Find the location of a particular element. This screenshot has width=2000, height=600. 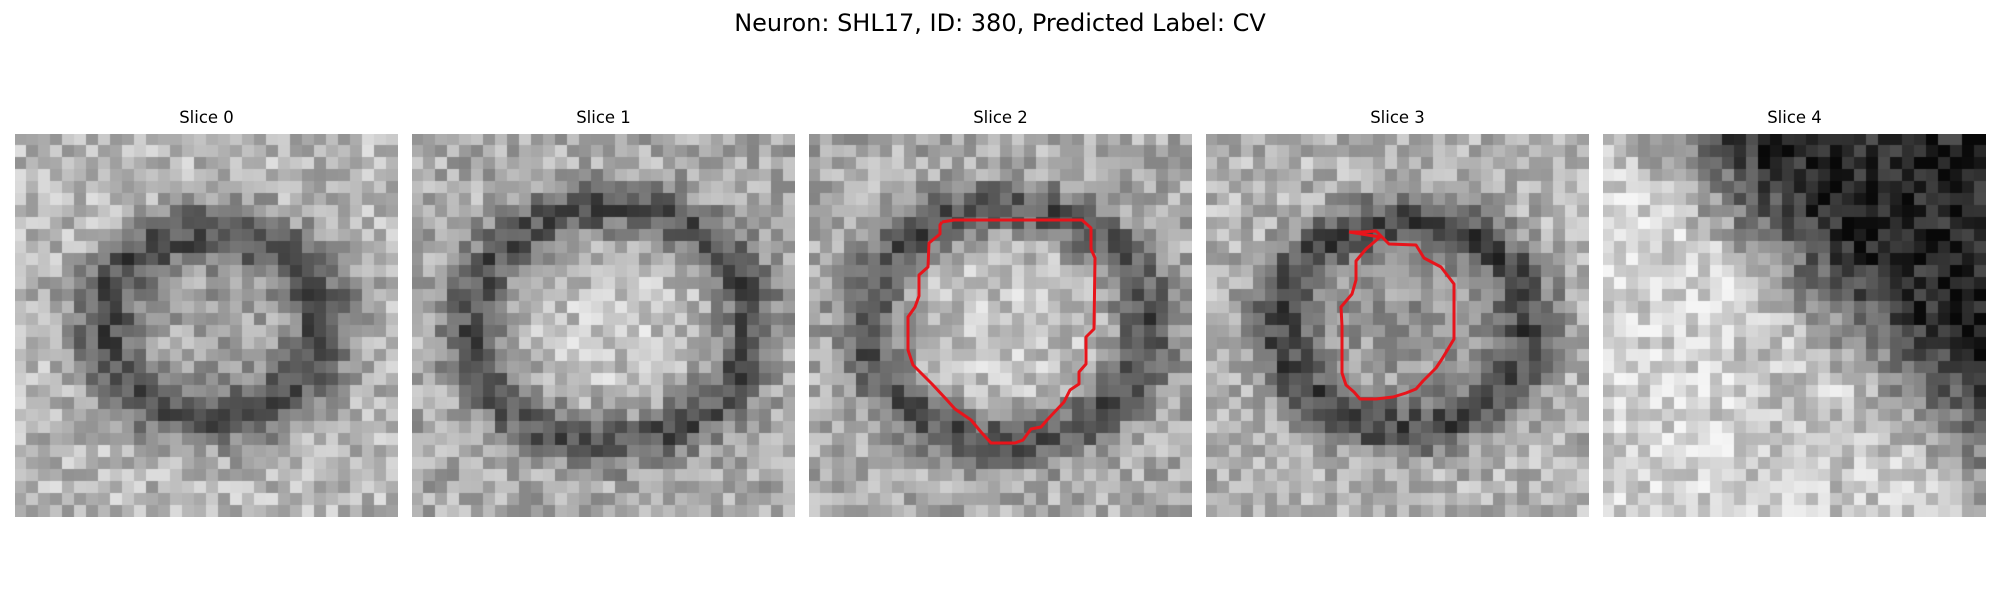

slice-title: Slice 2 is located at coordinates (1000, 117).